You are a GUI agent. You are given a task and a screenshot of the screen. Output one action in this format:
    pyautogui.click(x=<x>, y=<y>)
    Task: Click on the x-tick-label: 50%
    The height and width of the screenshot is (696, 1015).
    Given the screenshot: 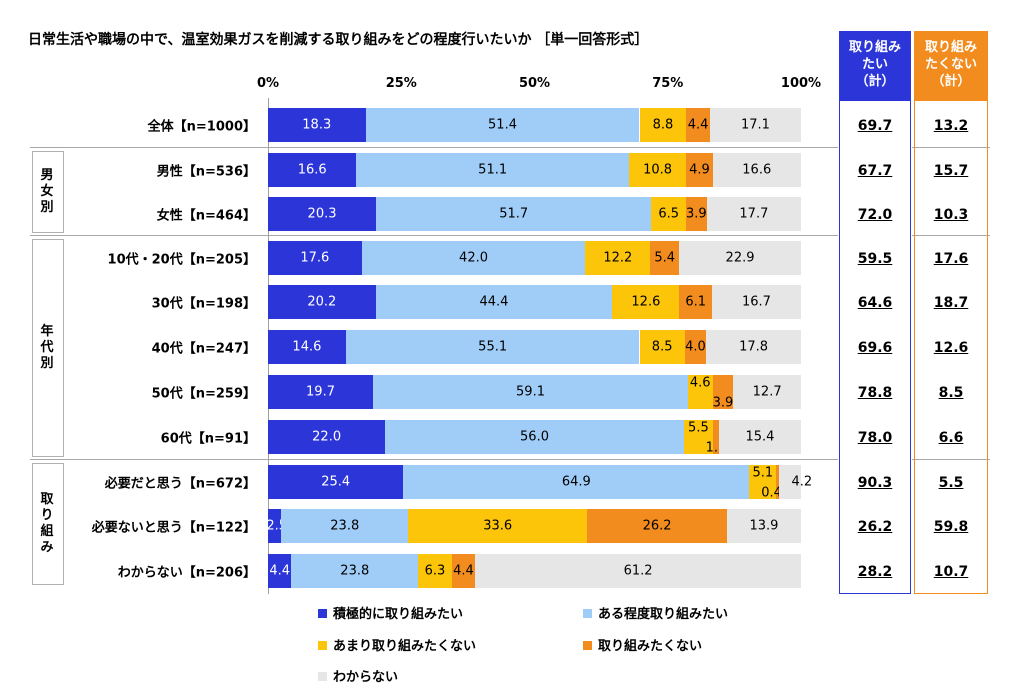 What is the action you would take?
    pyautogui.click(x=534, y=83)
    